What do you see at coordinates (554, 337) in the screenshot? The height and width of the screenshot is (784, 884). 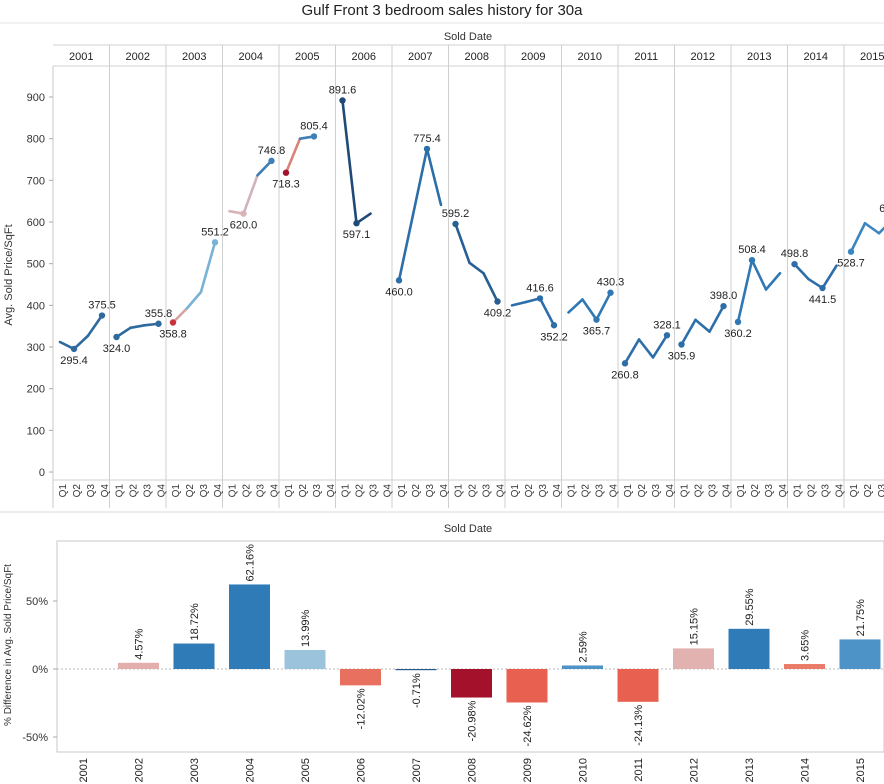 I see `point-label: 352.2` at bounding box center [554, 337].